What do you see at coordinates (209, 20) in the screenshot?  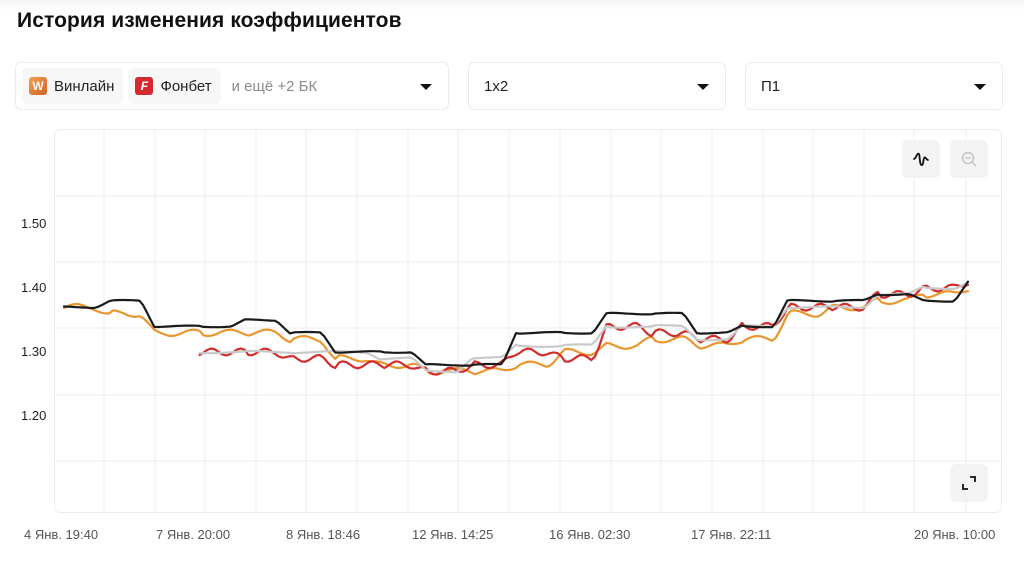 I see `page-title: История изменения коэффициентов` at bounding box center [209, 20].